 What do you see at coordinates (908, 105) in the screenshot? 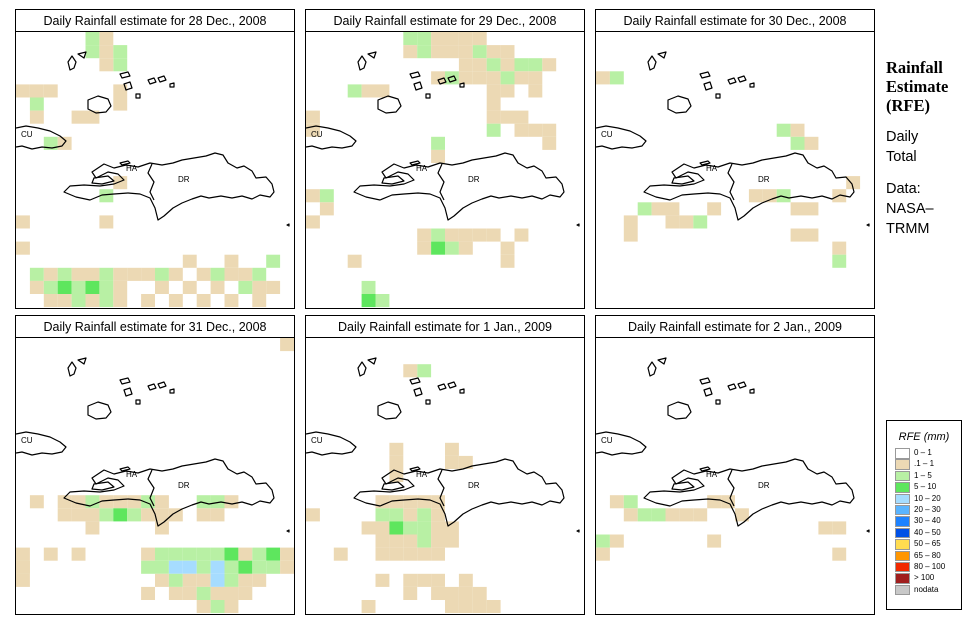
I see `product-title-line3: (RFE)` at bounding box center [908, 105].